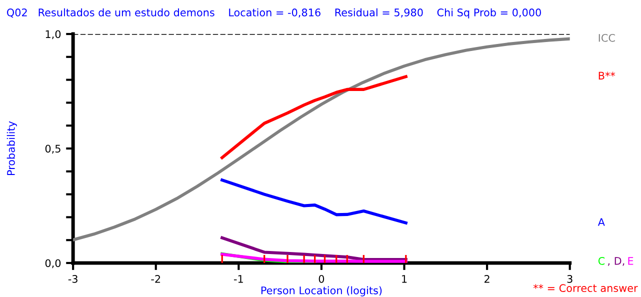 The height and width of the screenshot is (297, 641). I want to click on y-tick-label: 0,5, so click(52, 149).